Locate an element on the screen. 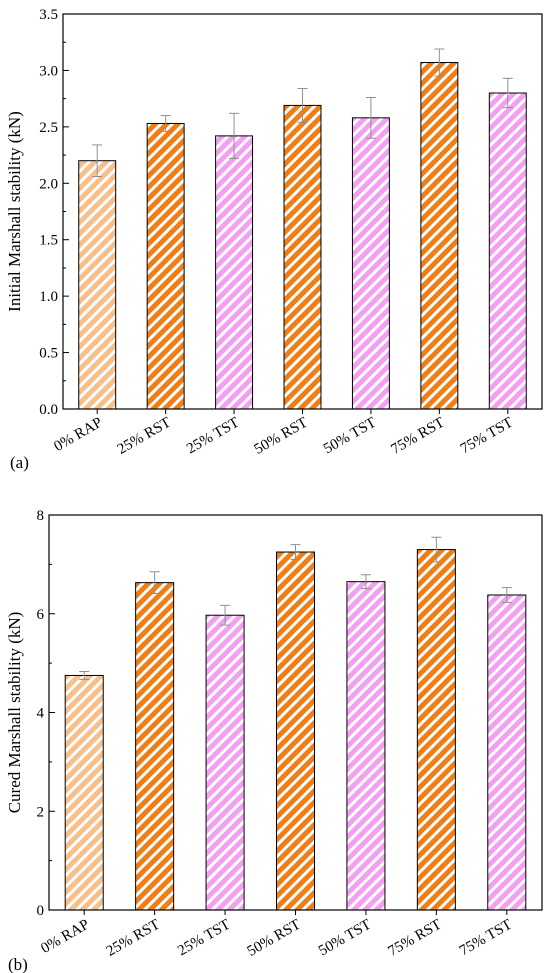  panel-label: (b) is located at coordinates (18, 964).